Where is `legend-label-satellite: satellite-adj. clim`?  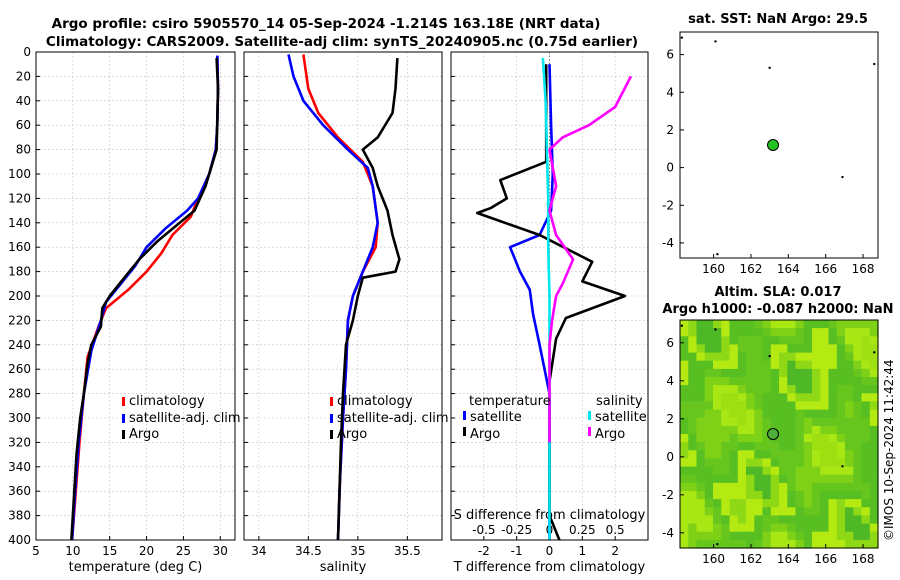 legend-label-satellite: satellite-adj. clim is located at coordinates (185, 418).